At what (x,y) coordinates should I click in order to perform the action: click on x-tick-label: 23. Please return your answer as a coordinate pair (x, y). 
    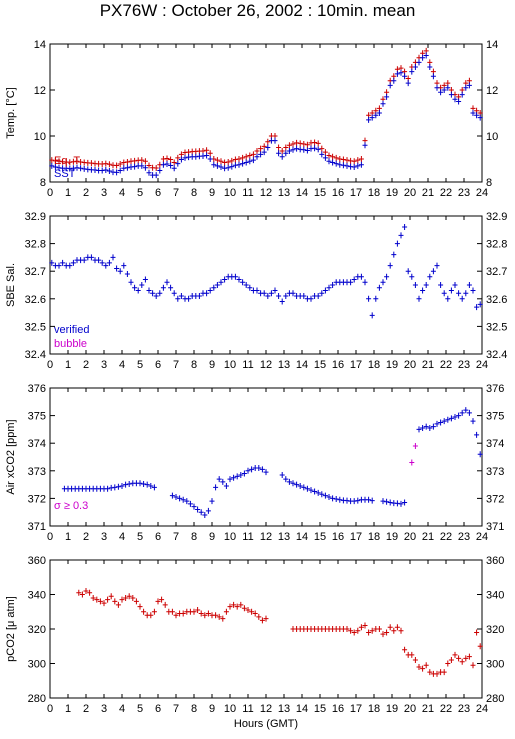
    Looking at the image, I should click on (464, 537).